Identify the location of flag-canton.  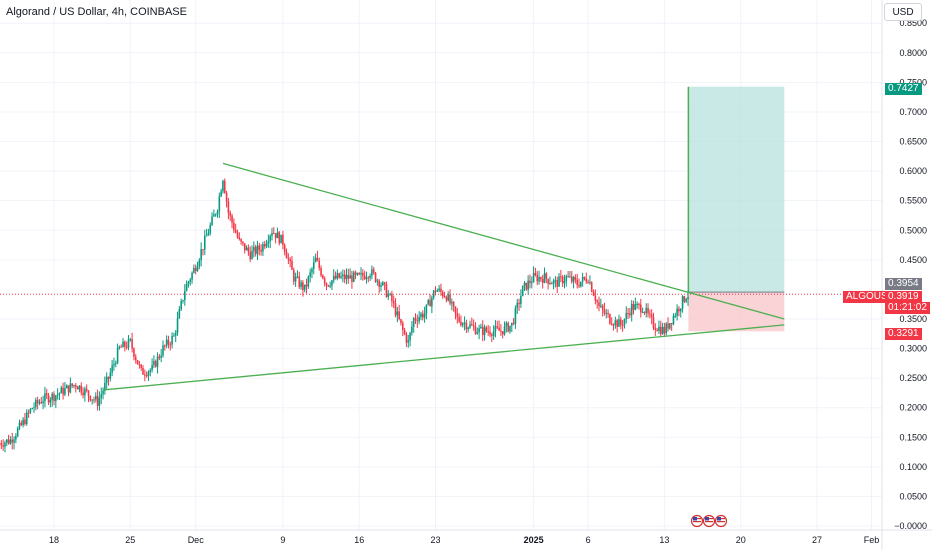
(707, 519).